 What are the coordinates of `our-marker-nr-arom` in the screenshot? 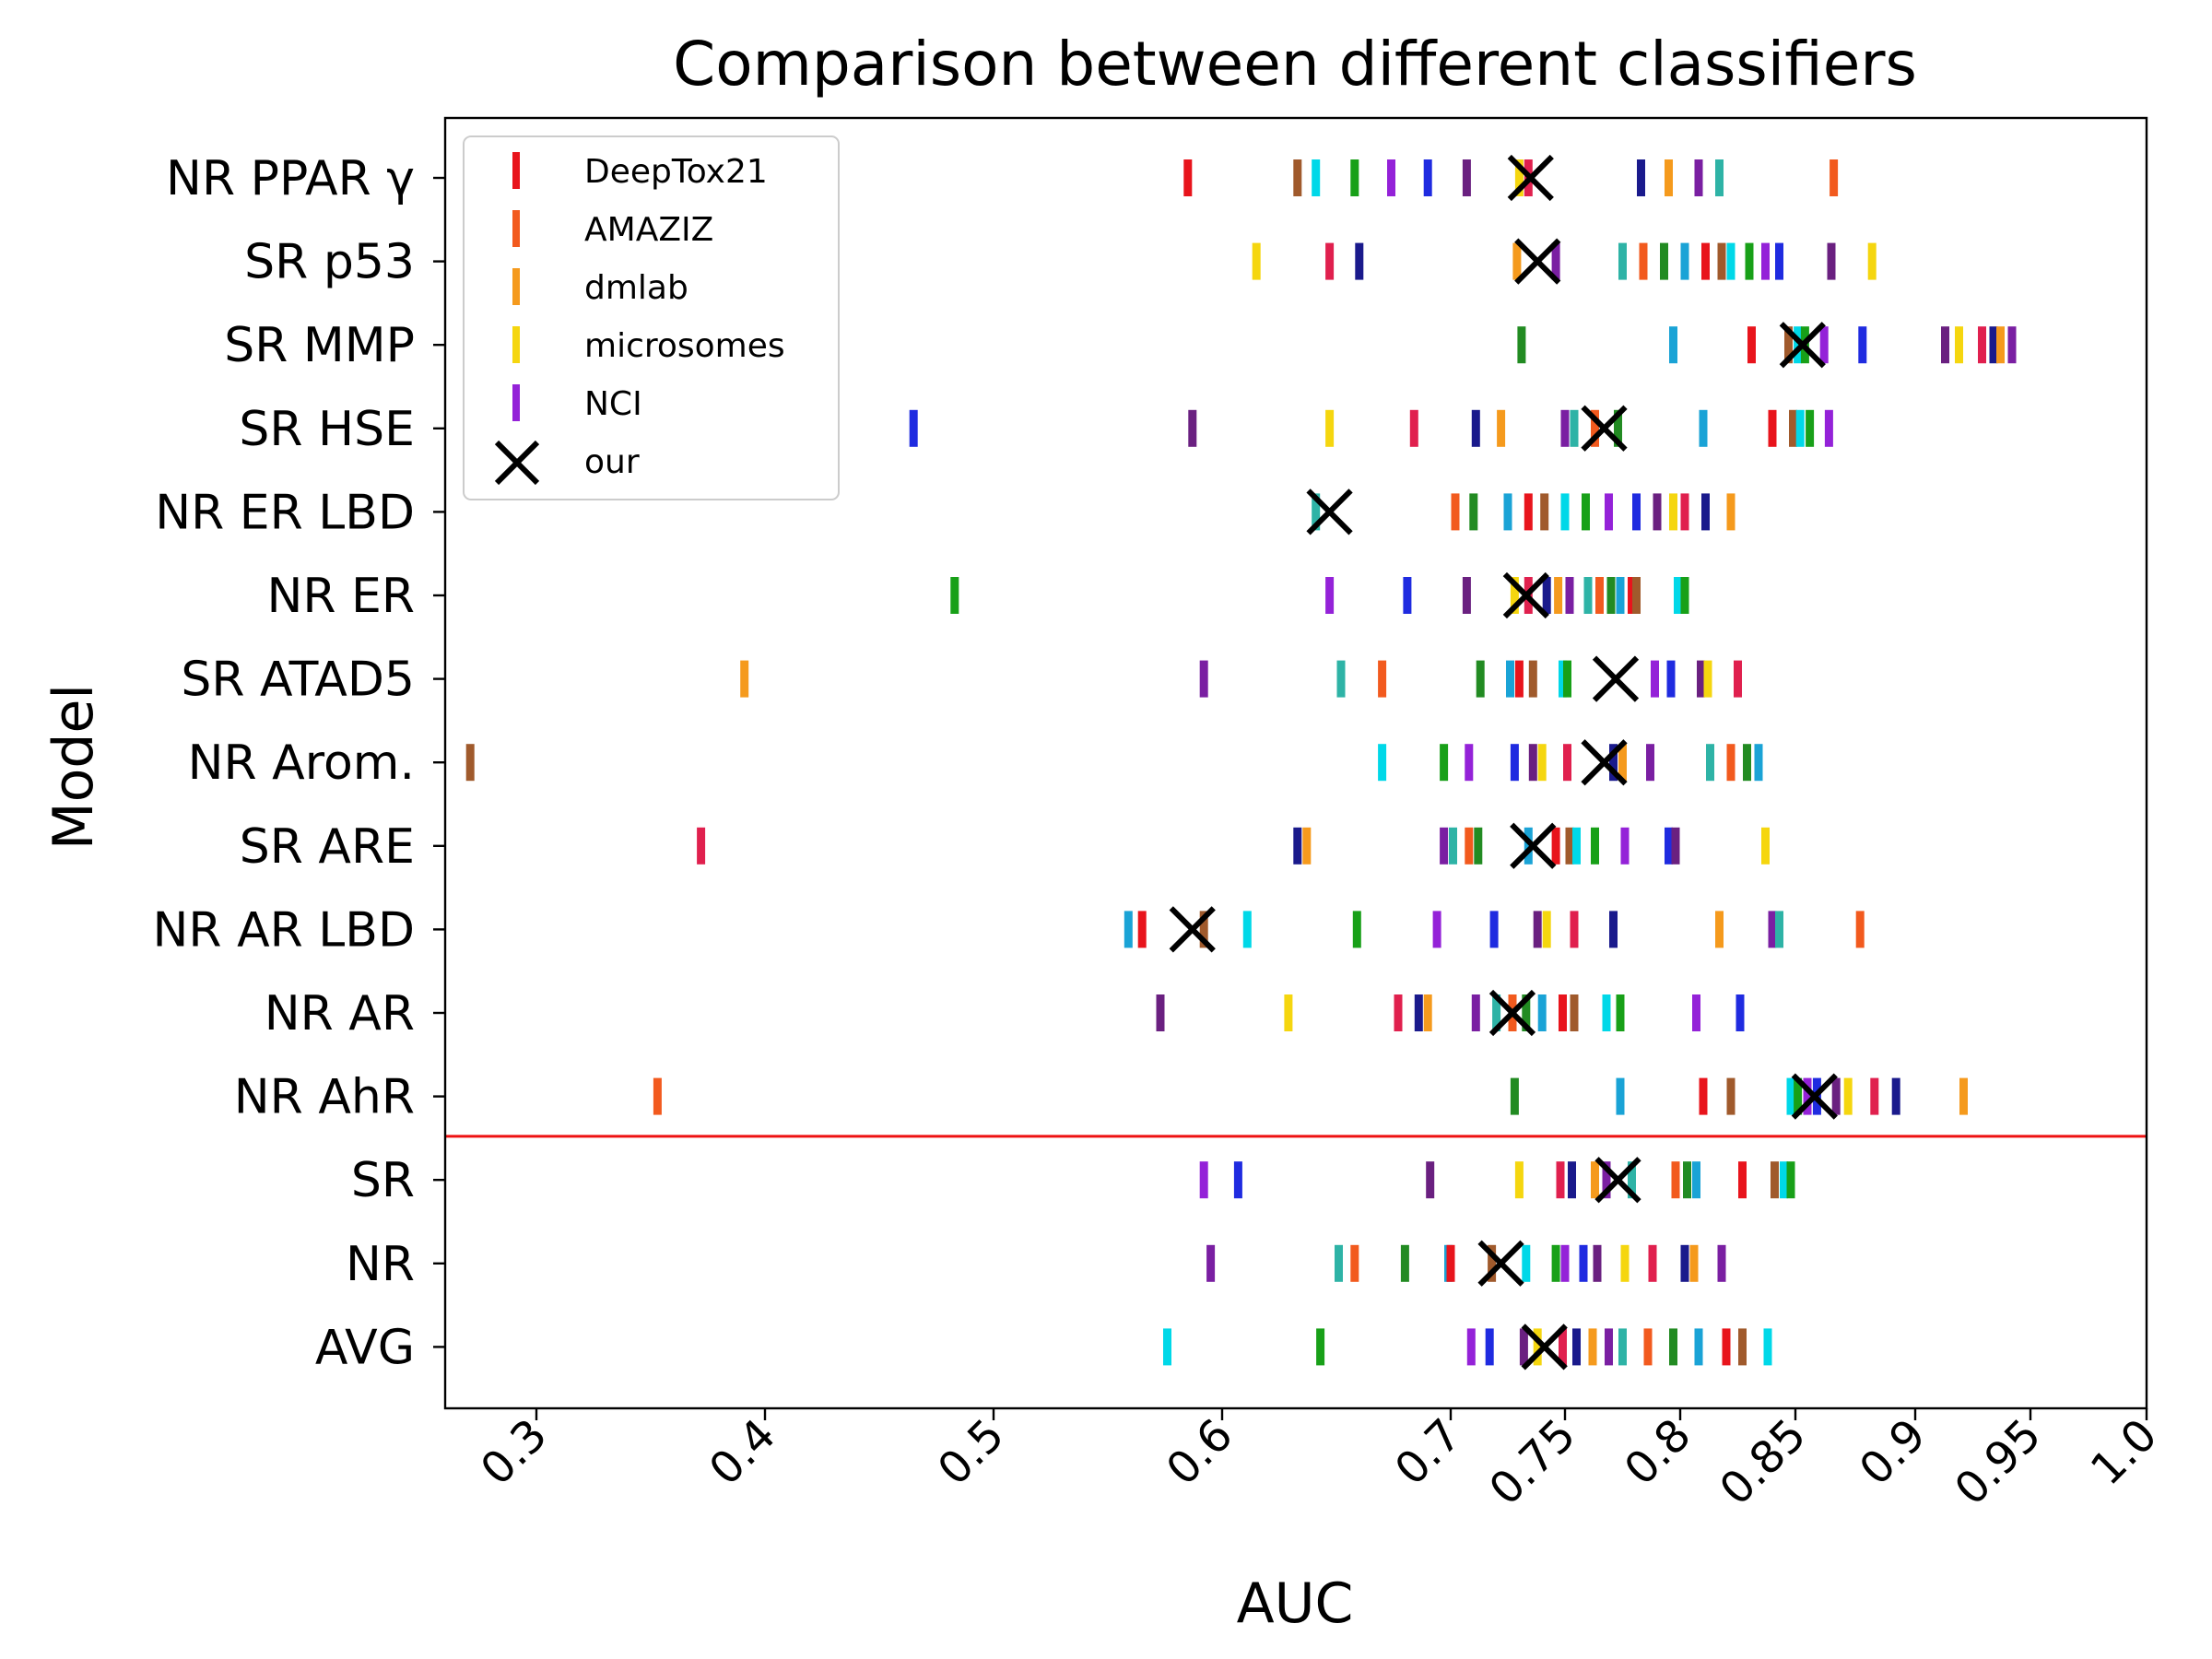 It's located at (1604, 762).